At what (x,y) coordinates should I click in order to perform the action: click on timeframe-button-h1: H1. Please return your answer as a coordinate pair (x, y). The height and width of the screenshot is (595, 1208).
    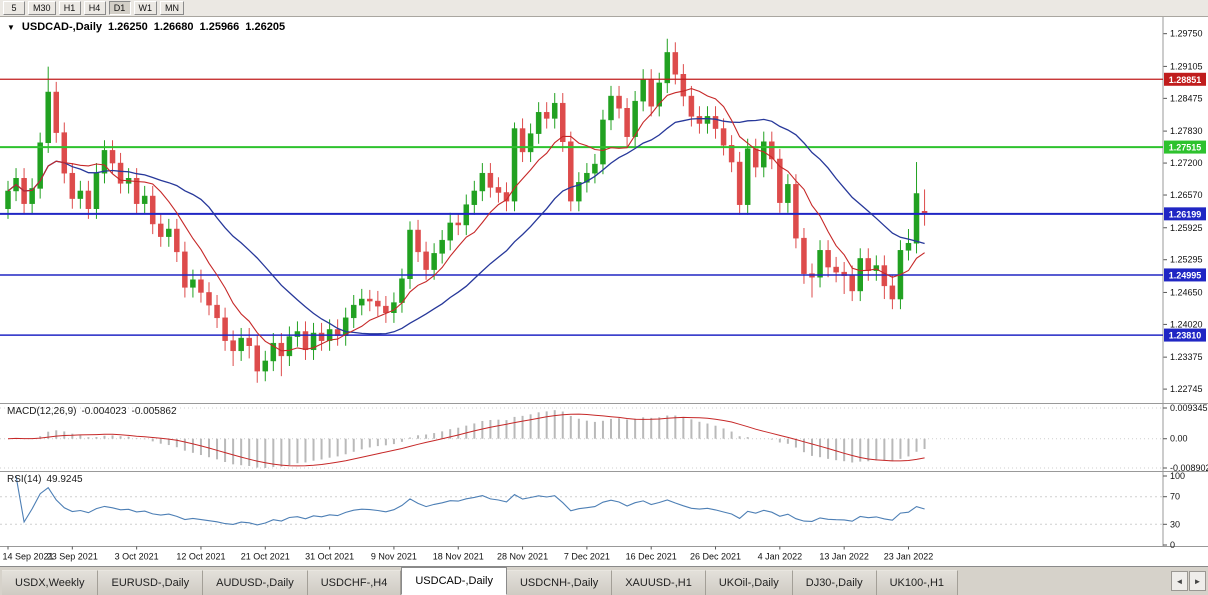
    Looking at the image, I should click on (69, 8).